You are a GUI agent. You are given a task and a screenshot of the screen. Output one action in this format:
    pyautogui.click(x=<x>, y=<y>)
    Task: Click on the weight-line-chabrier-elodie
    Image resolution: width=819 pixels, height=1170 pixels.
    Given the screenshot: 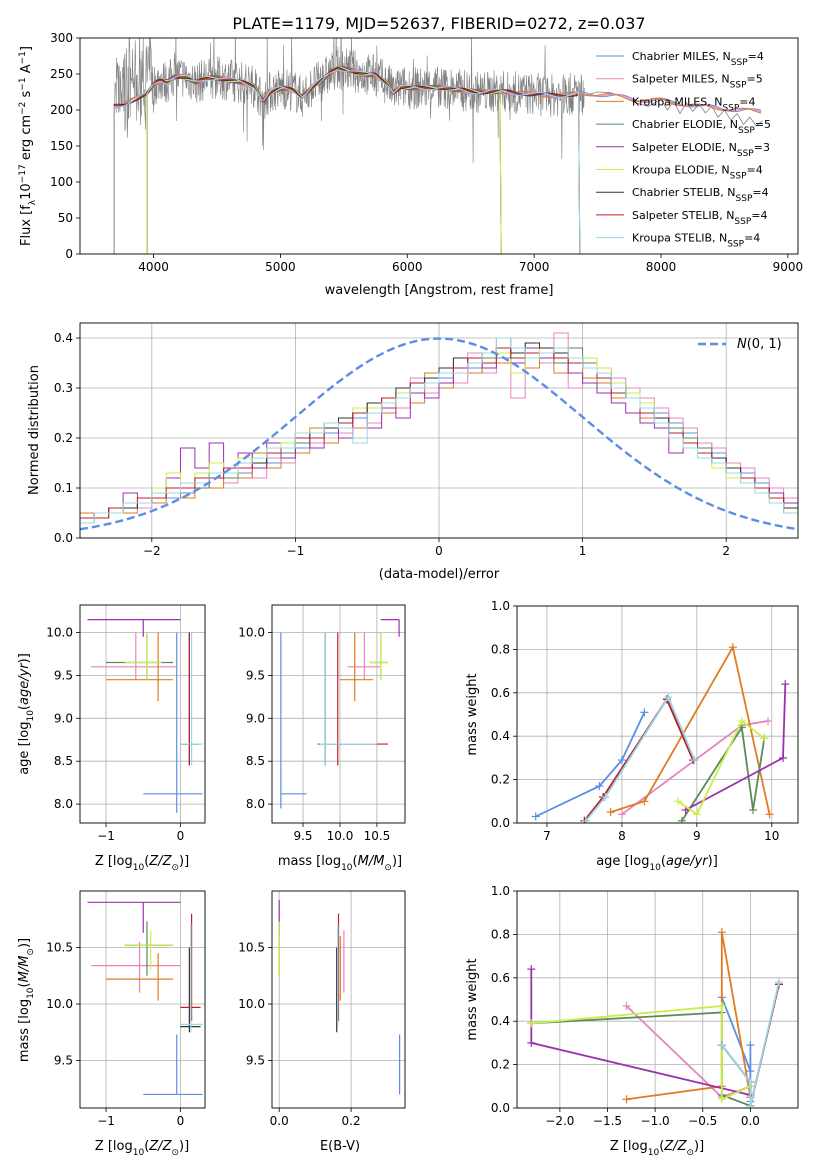 What is the action you would take?
    pyautogui.click(x=723, y=773)
    